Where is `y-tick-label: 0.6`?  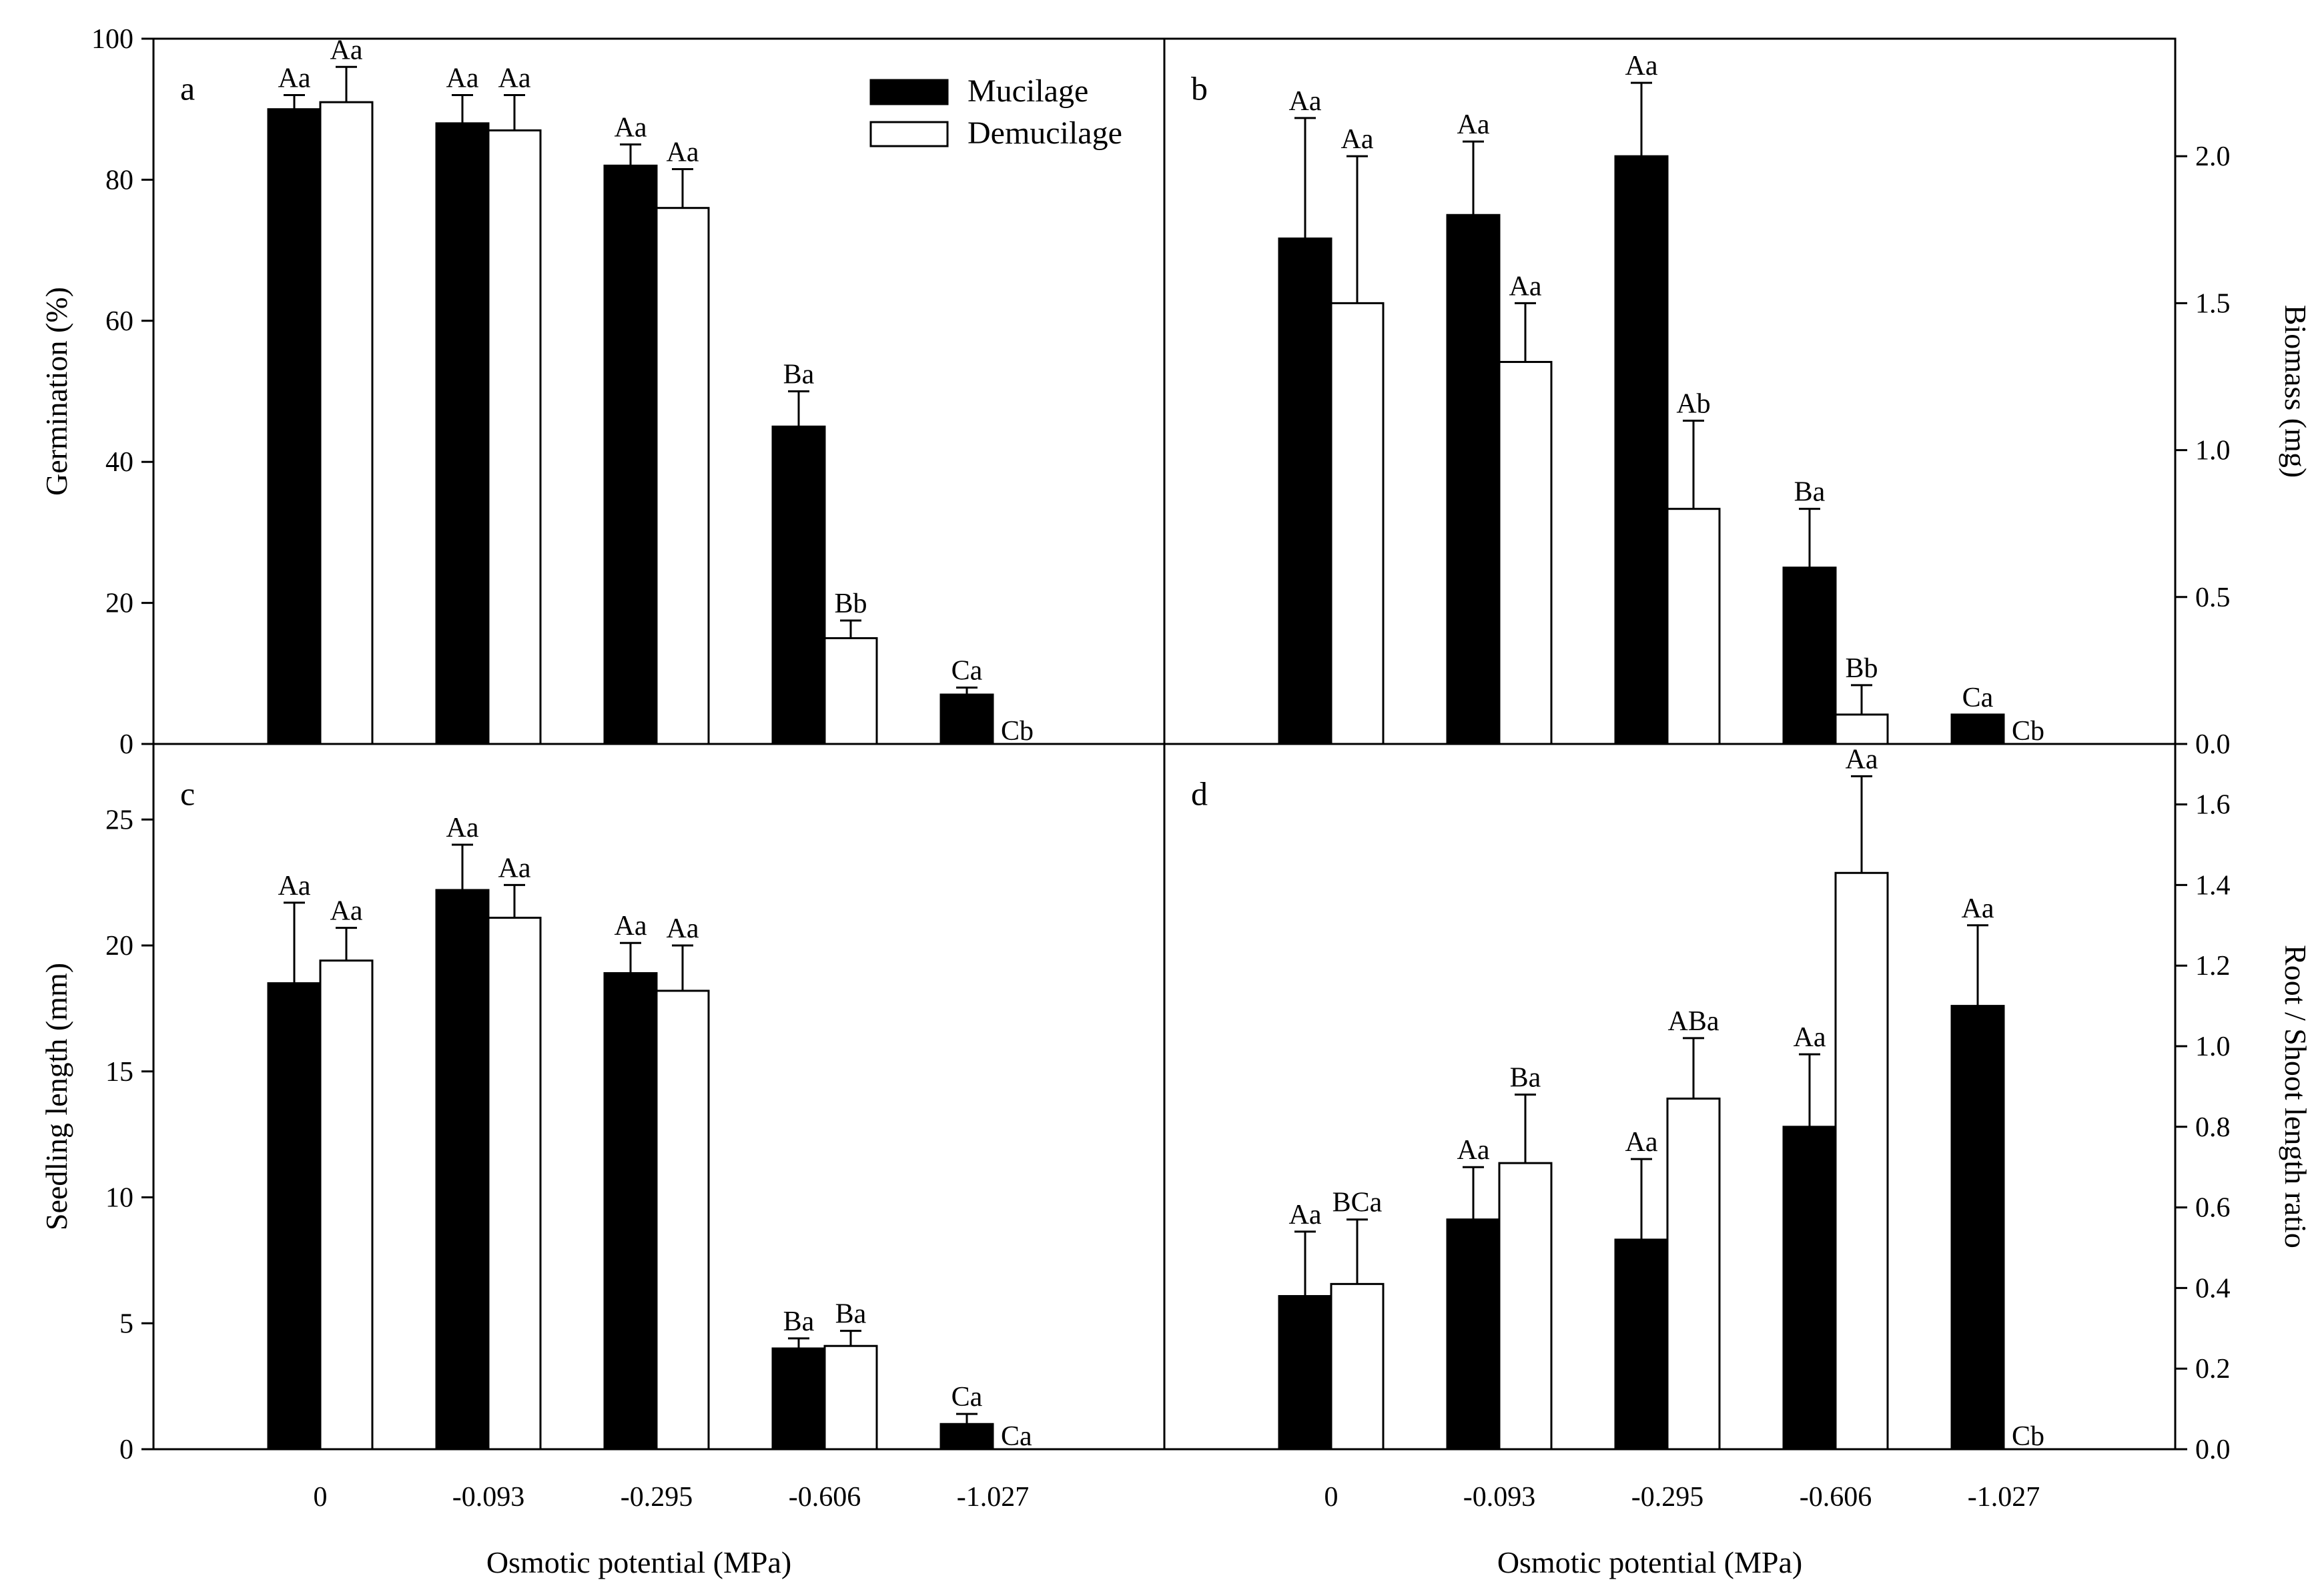
y-tick-label: 0.6 is located at coordinates (2213, 1208).